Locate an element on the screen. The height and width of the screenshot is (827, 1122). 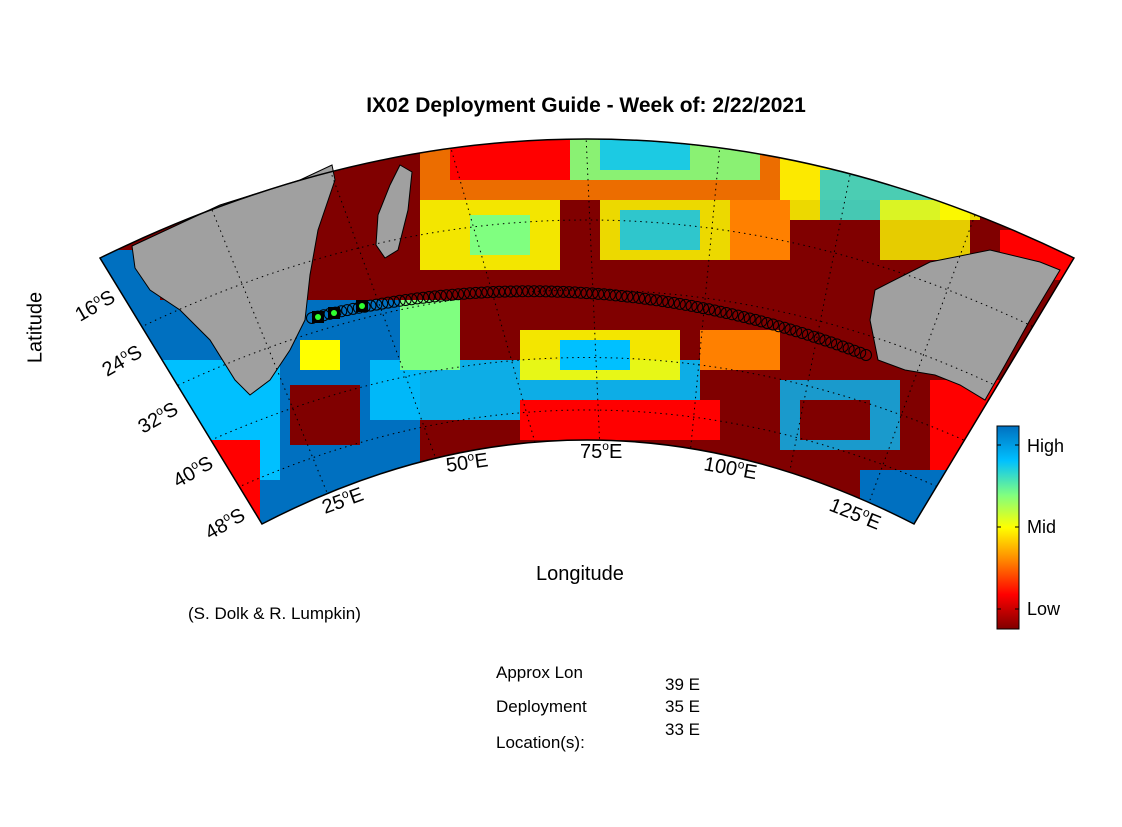
info-label-line3: Location(s): is located at coordinates (540, 742).